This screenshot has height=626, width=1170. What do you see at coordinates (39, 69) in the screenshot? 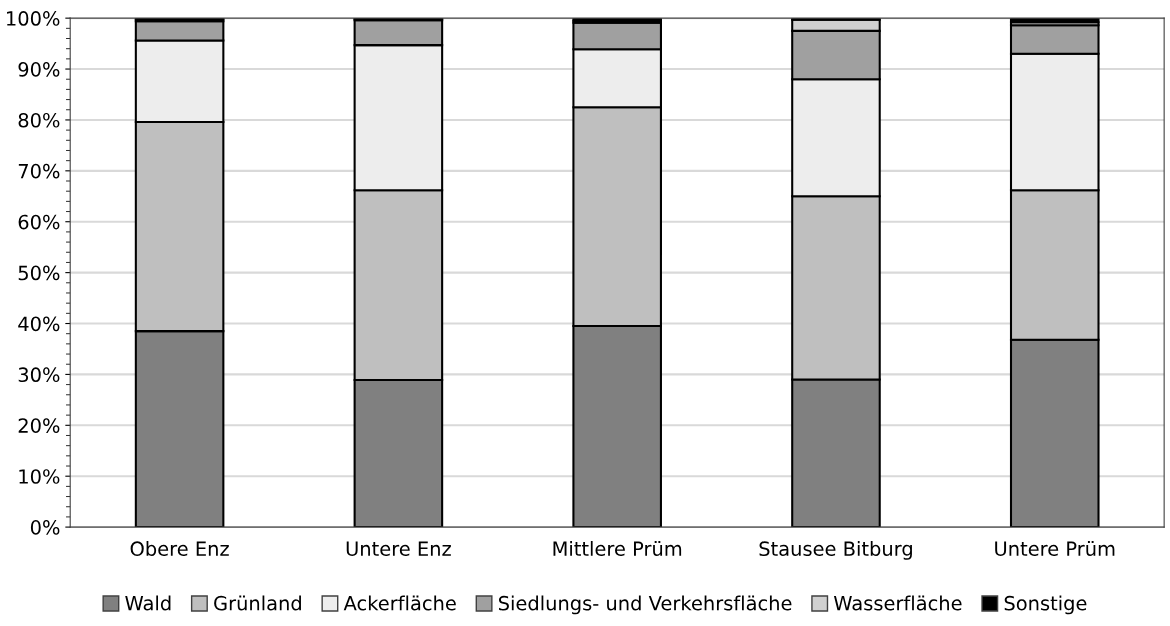
I see `y-tick-label: 90%` at bounding box center [39, 69].